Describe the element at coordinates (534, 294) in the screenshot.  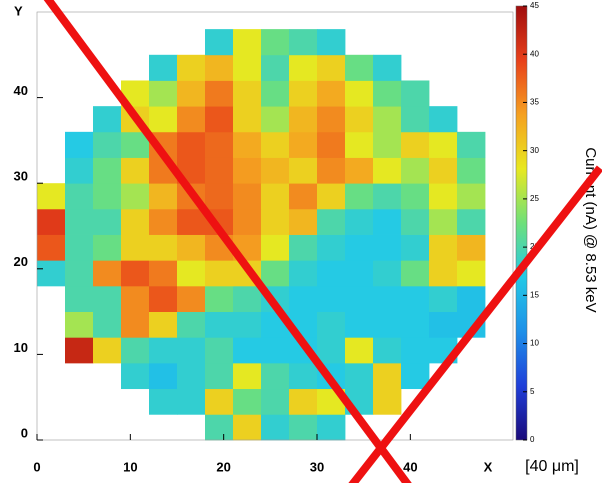
I see `colorbar-tick-label: 15` at that location.